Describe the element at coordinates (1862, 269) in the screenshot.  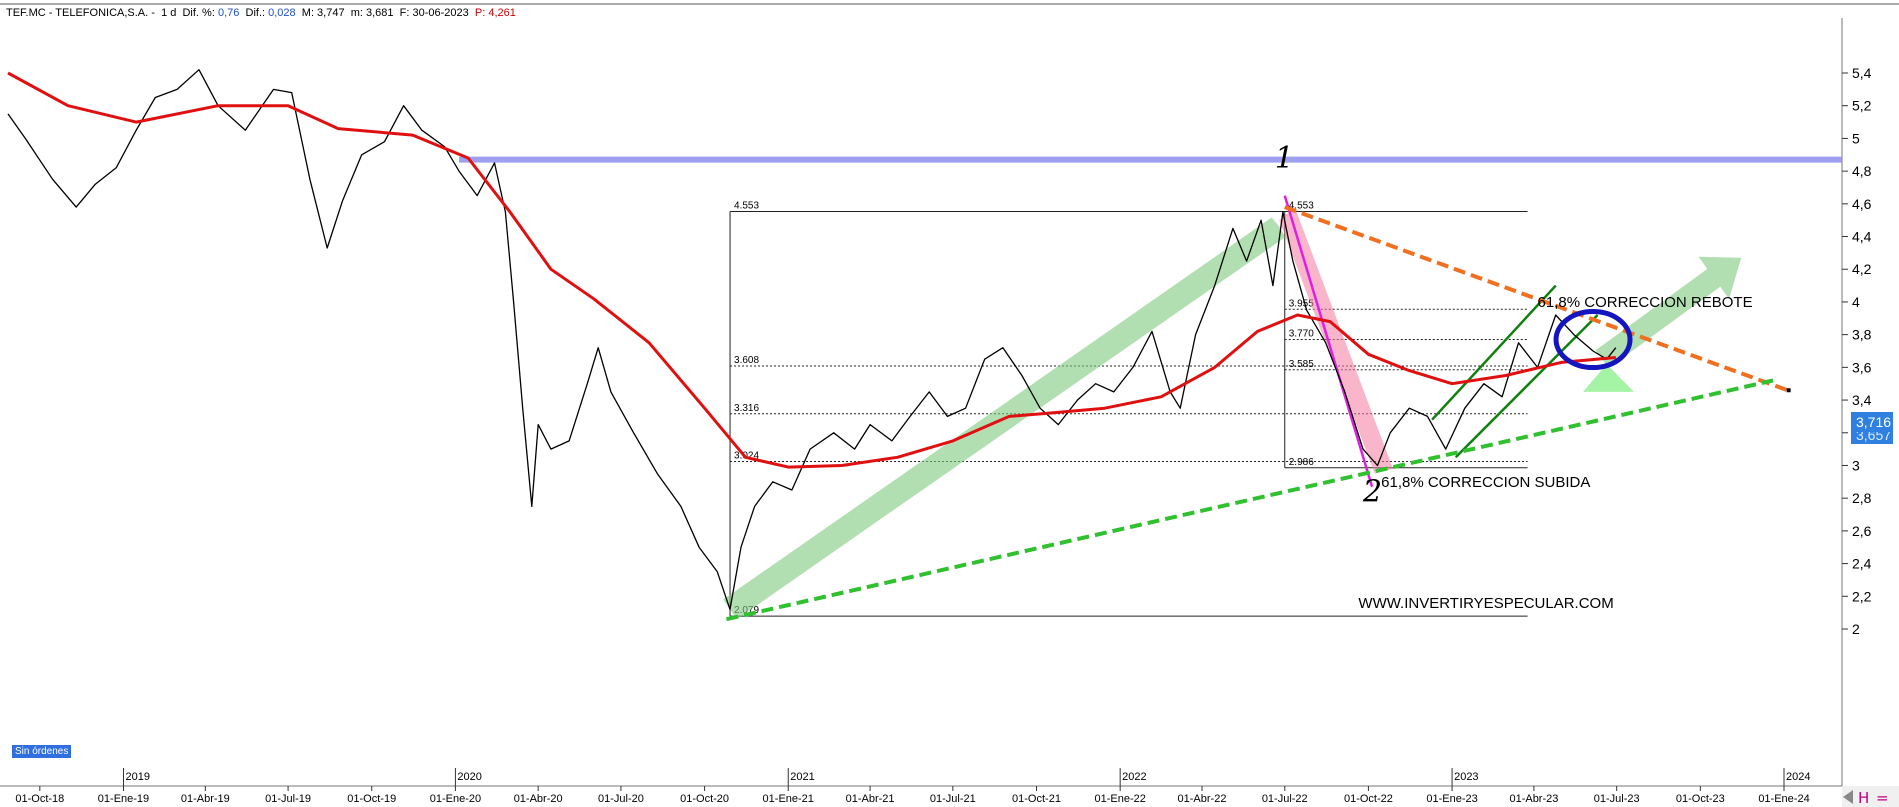
I see `y-tick-label: 4,2` at that location.